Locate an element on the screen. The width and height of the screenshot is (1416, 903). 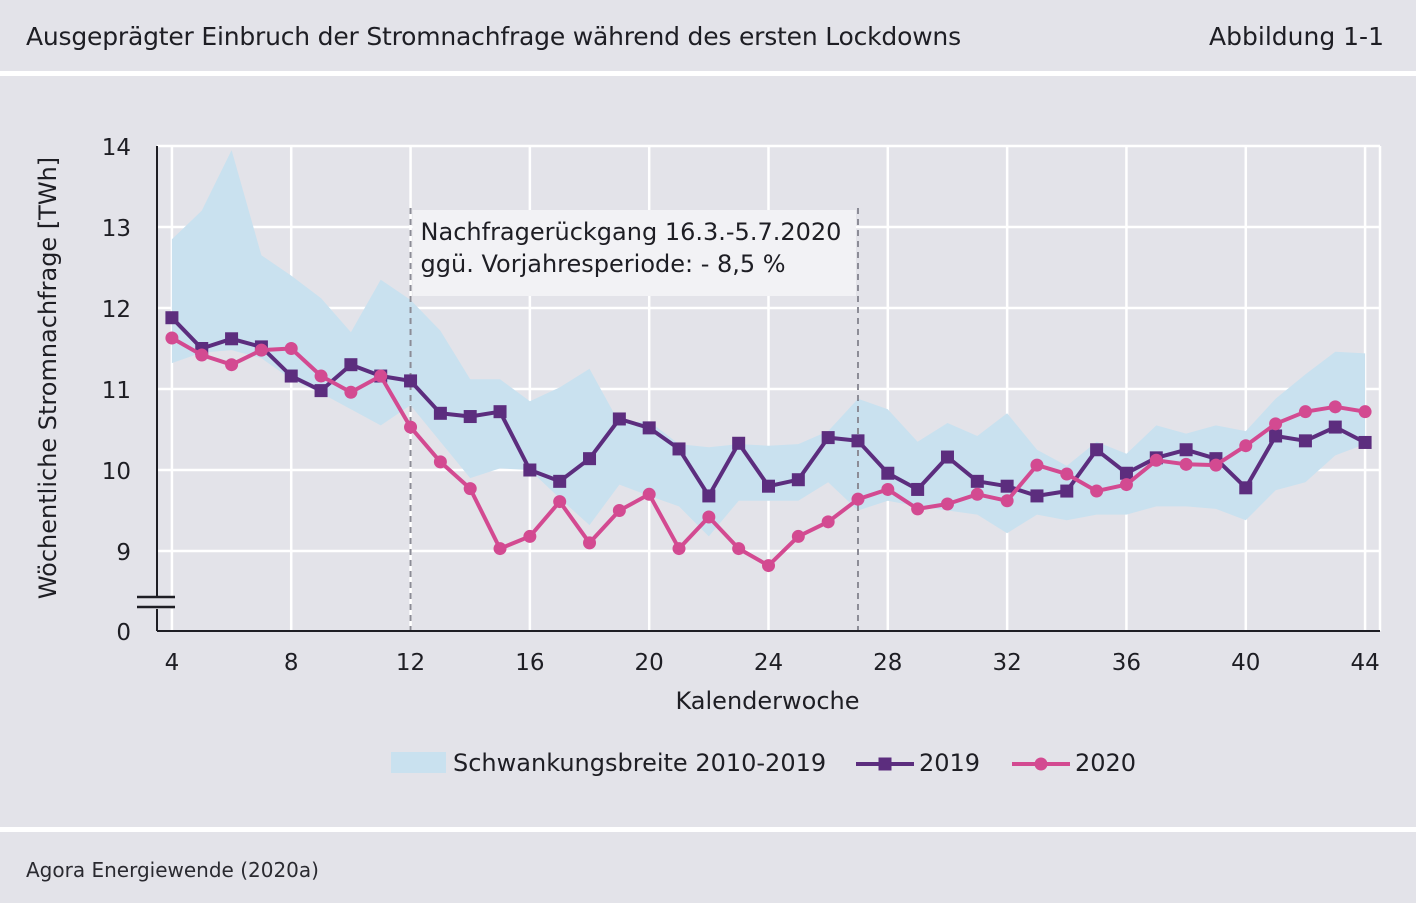
legend-marker-2020 is located at coordinates (1041, 764).